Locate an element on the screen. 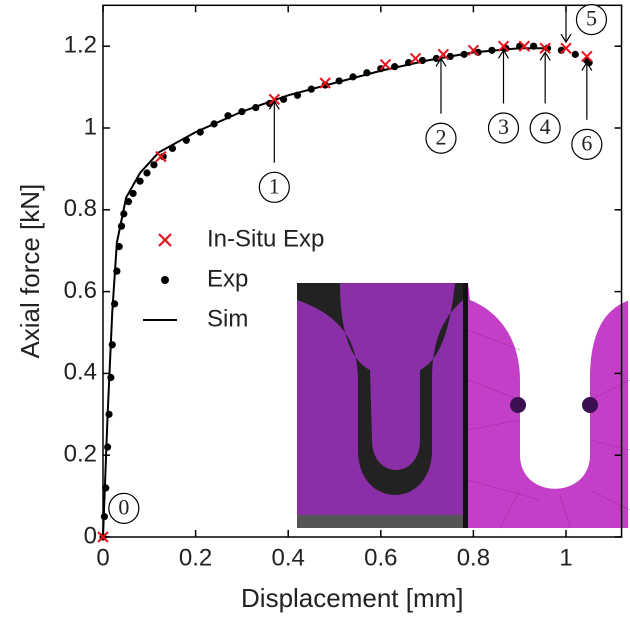 This screenshot has width=630, height=619. annotation-label: 1 is located at coordinates (274, 185).